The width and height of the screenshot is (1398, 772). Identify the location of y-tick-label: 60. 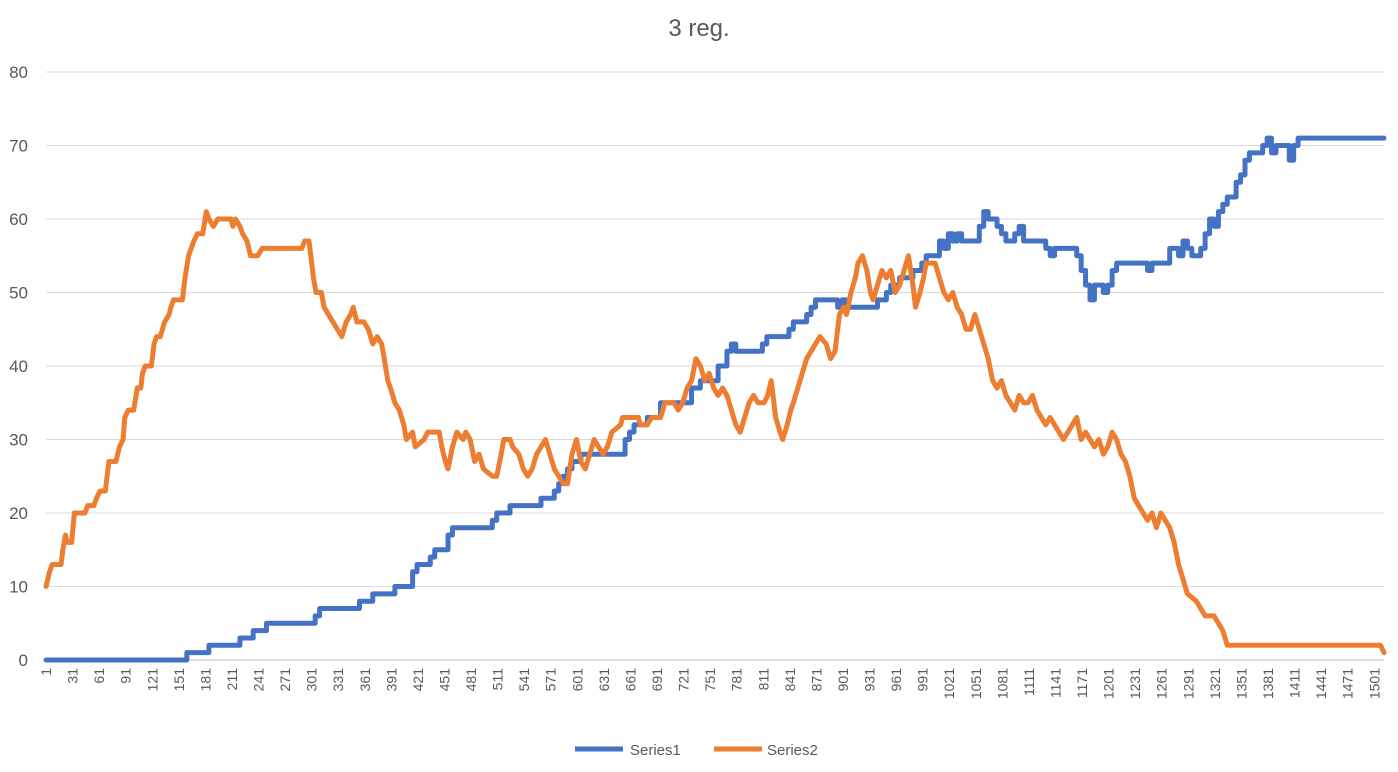
(18, 219).